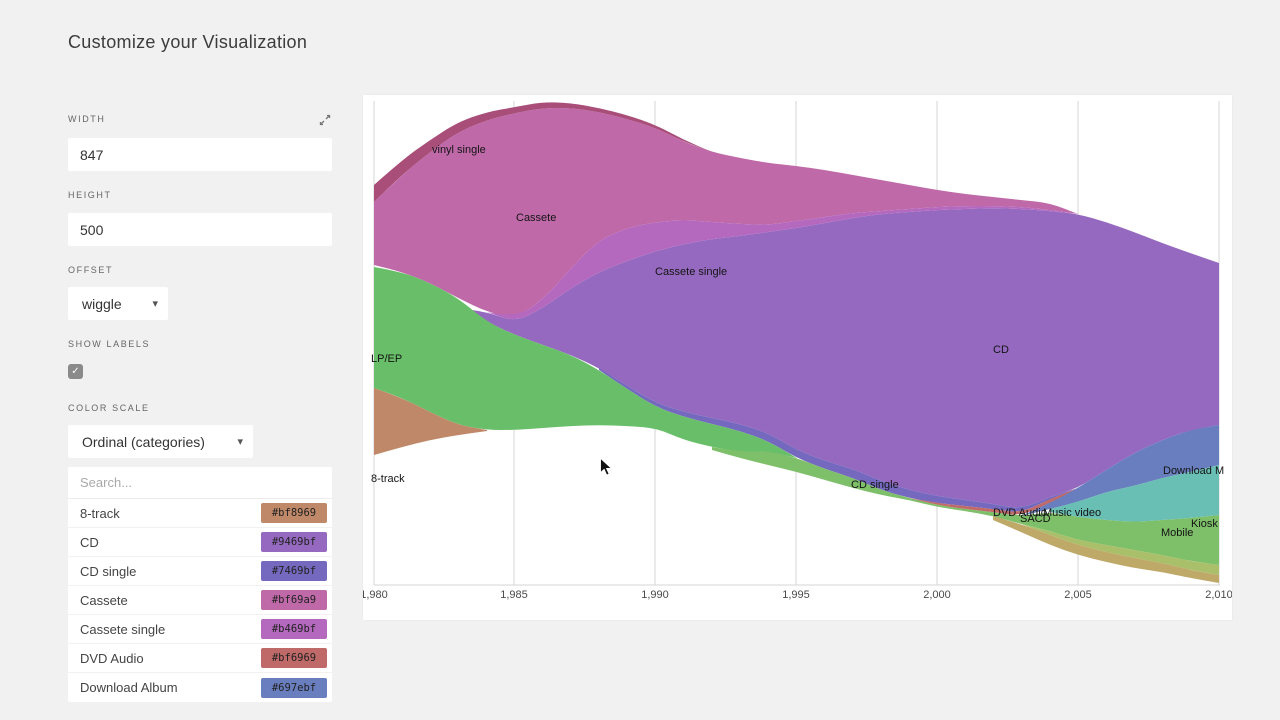 This screenshot has height=720, width=1280. I want to click on stream-label: Cassete single, so click(691, 272).